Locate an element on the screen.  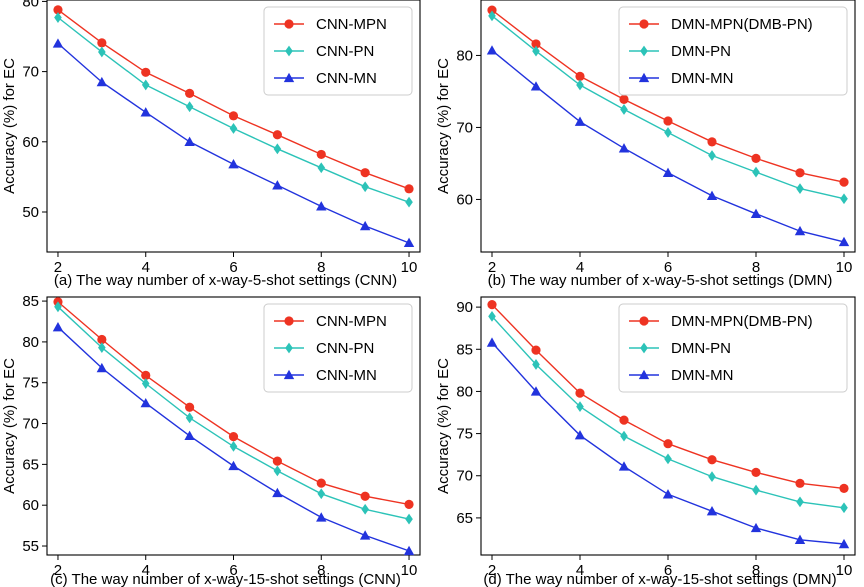
y-tick-label: 65 is located at coordinates (30, 464).